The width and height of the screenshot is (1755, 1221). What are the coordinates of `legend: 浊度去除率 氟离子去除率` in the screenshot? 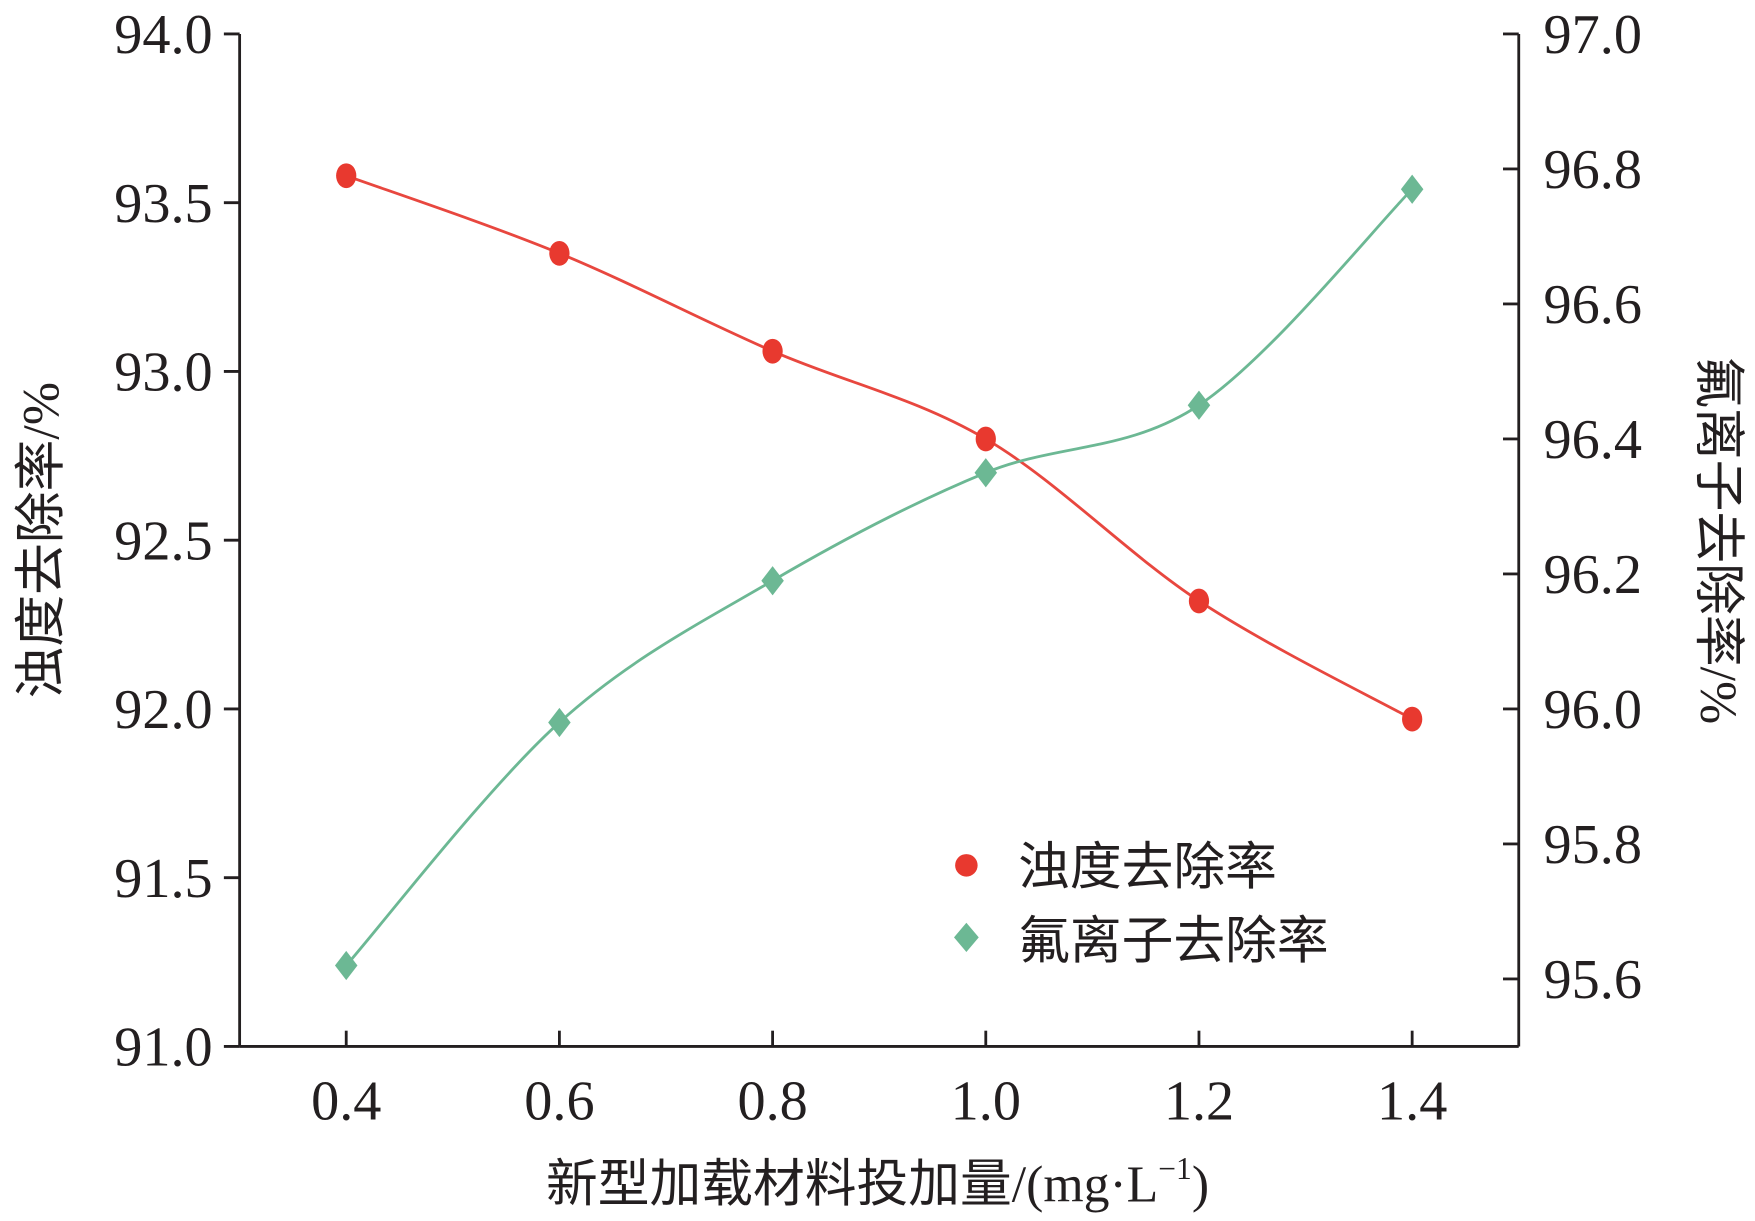 It's located at (1141, 905).